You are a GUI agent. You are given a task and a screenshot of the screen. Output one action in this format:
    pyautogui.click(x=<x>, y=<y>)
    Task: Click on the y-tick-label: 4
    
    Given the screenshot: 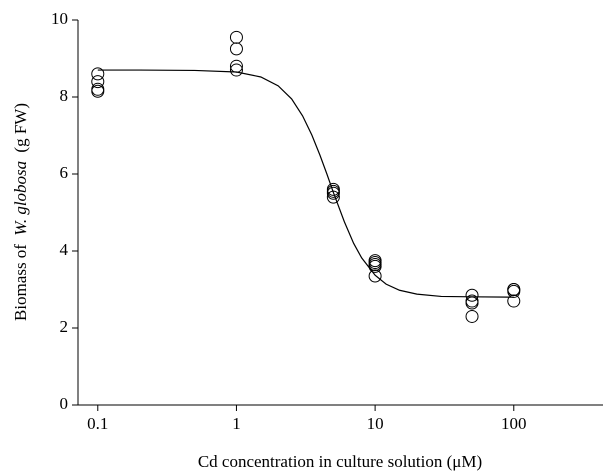 What is the action you would take?
    pyautogui.click(x=64, y=249)
    